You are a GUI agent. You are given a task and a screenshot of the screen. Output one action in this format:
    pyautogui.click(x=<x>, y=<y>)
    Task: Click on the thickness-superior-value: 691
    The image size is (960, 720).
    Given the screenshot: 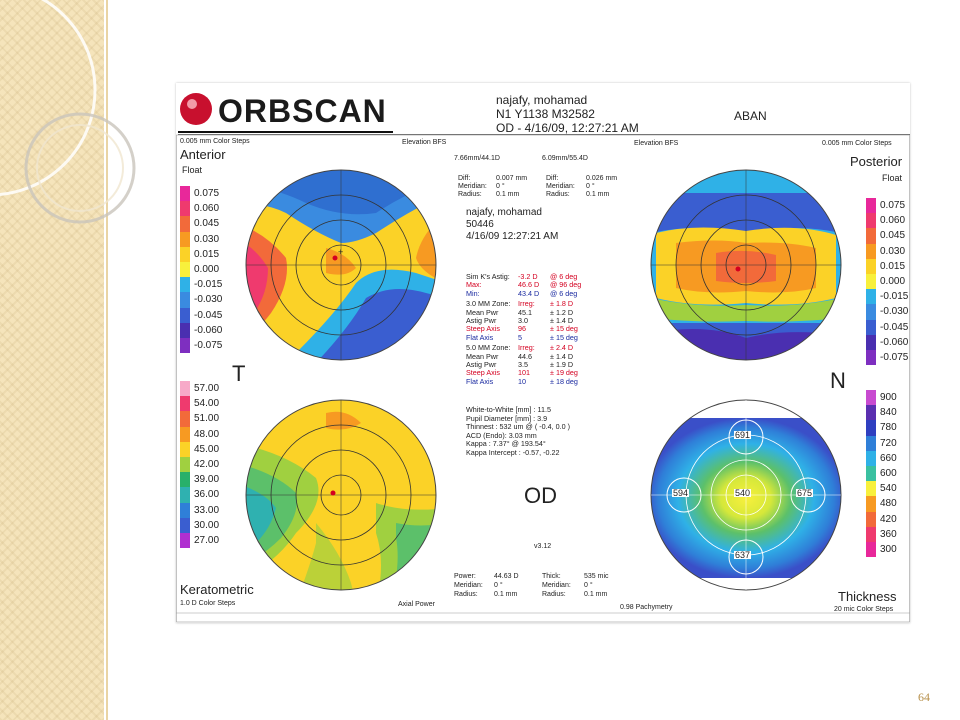 What is the action you would take?
    pyautogui.click(x=743, y=435)
    